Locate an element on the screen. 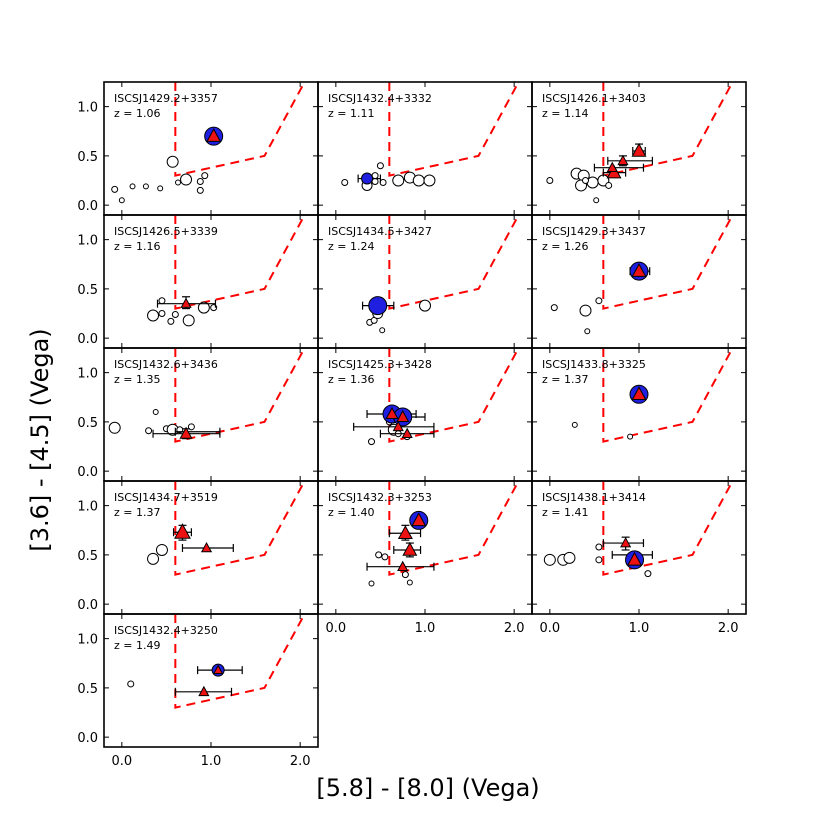 The height and width of the screenshot is (830, 830). x-tick-label: 1.0 is located at coordinates (211, 761).